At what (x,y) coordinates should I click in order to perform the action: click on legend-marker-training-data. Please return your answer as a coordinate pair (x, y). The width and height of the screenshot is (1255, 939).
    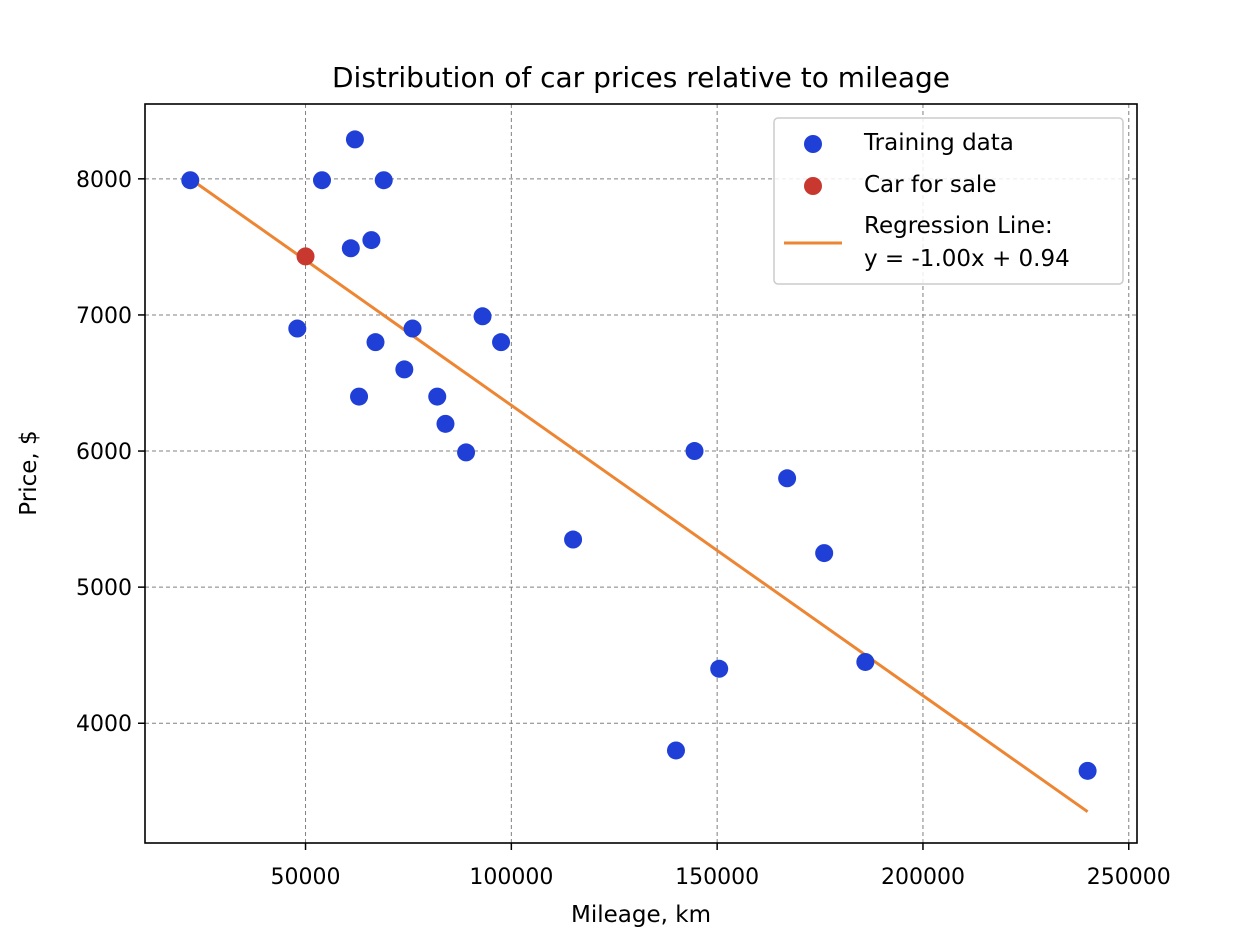
    Looking at the image, I should click on (813, 144).